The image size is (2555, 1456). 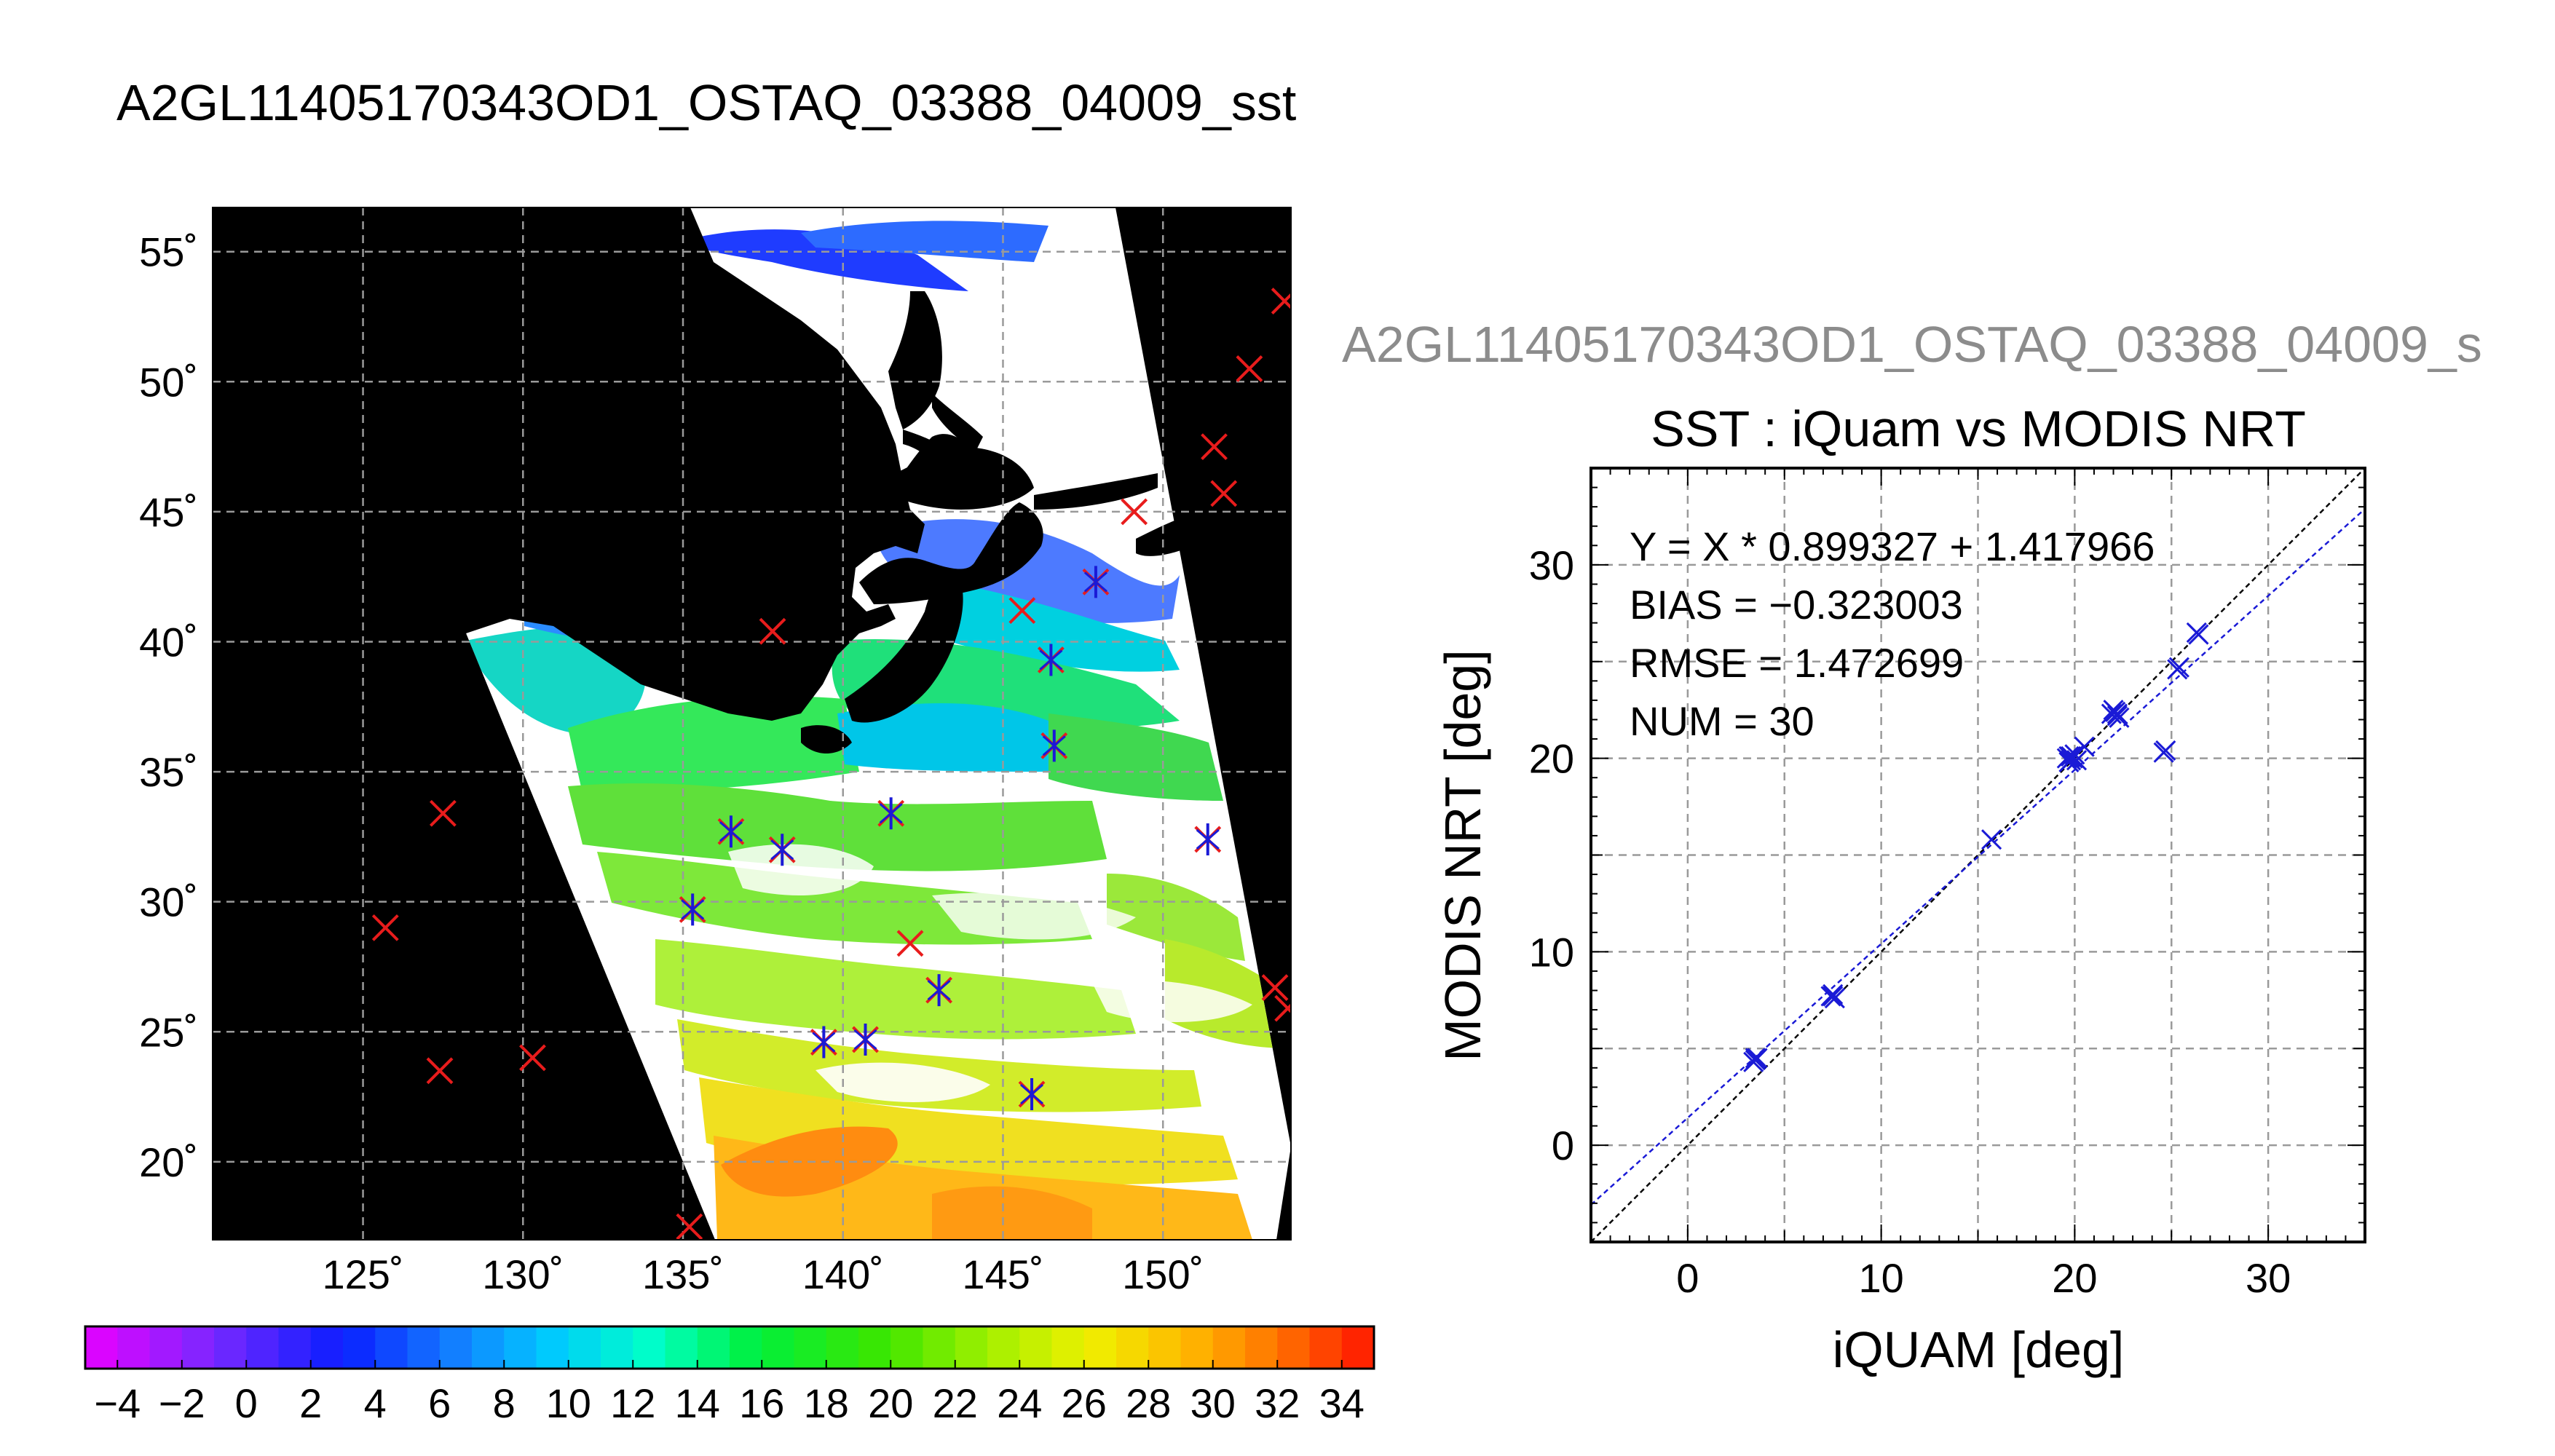 What do you see at coordinates (729, 1393) in the screenshot?
I see `colorbar-tick-labels: −4 −2 0 2 4 6 8 10 12 14 16 18 20 22 24 26 28 30 32 34` at bounding box center [729, 1393].